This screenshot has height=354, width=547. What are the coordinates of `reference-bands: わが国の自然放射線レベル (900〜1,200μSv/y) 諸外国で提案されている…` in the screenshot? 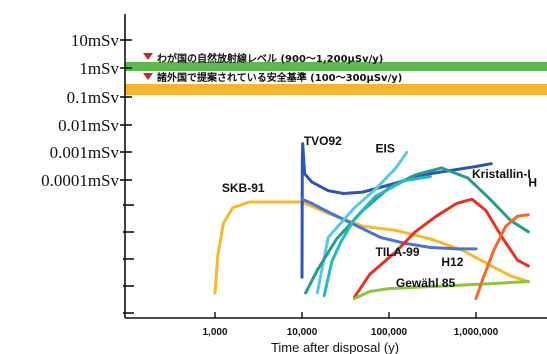 It's located at (336, 73).